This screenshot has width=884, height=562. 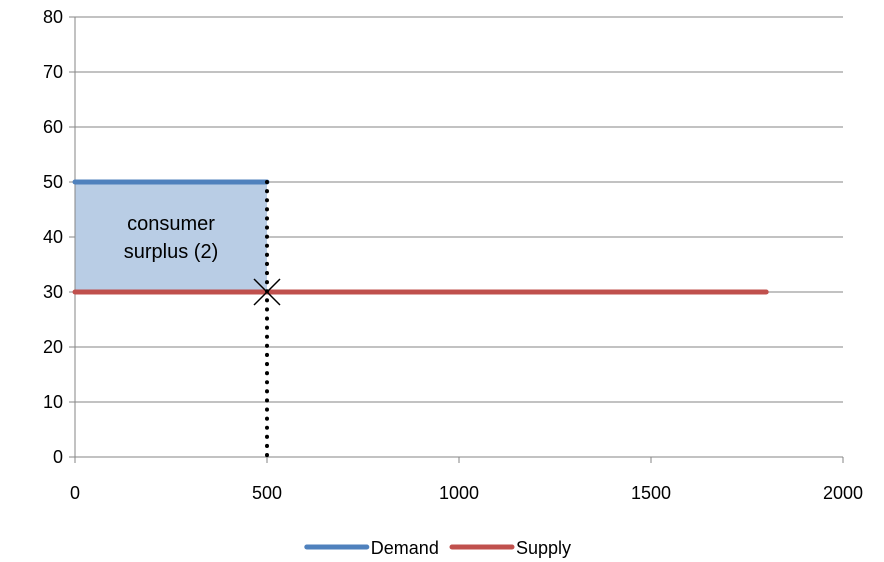 I want to click on x-tick-label-500: 500, so click(x=267, y=493).